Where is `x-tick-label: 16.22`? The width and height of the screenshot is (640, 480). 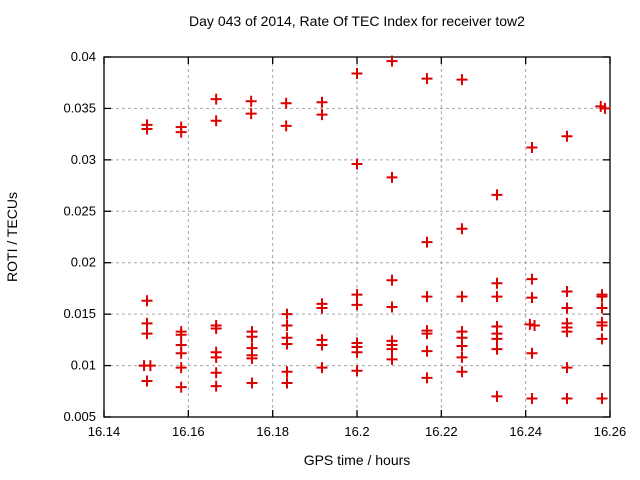
x-tick-label: 16.22 is located at coordinates (441, 431).